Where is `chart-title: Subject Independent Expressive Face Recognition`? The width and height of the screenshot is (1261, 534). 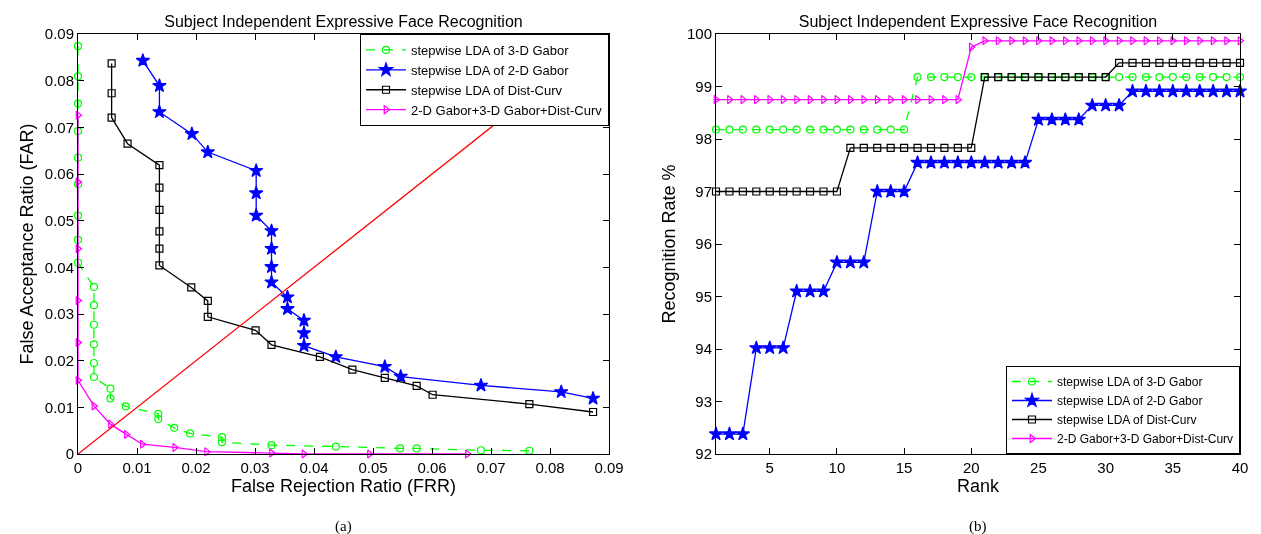 chart-title: Subject Independent Expressive Face Recognition is located at coordinates (978, 22).